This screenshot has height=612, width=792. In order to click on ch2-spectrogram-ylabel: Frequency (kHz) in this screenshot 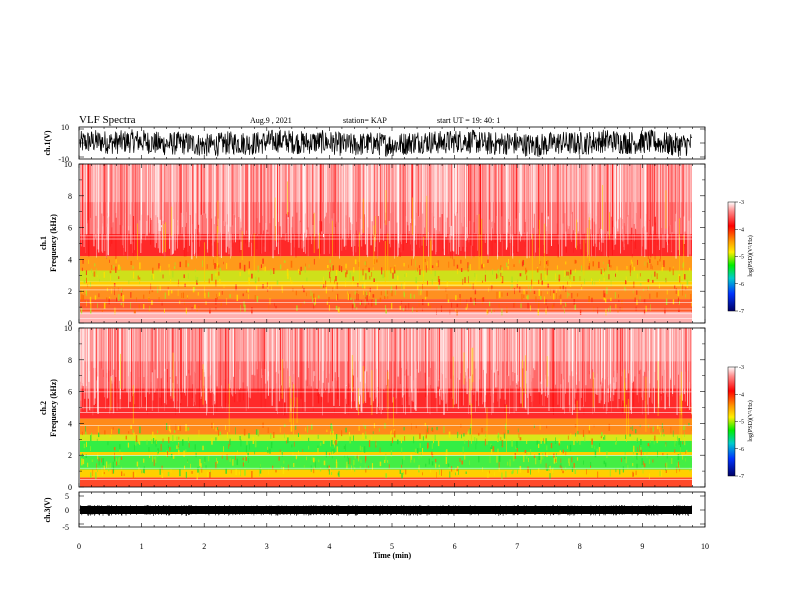, I will do `click(53, 408)`.